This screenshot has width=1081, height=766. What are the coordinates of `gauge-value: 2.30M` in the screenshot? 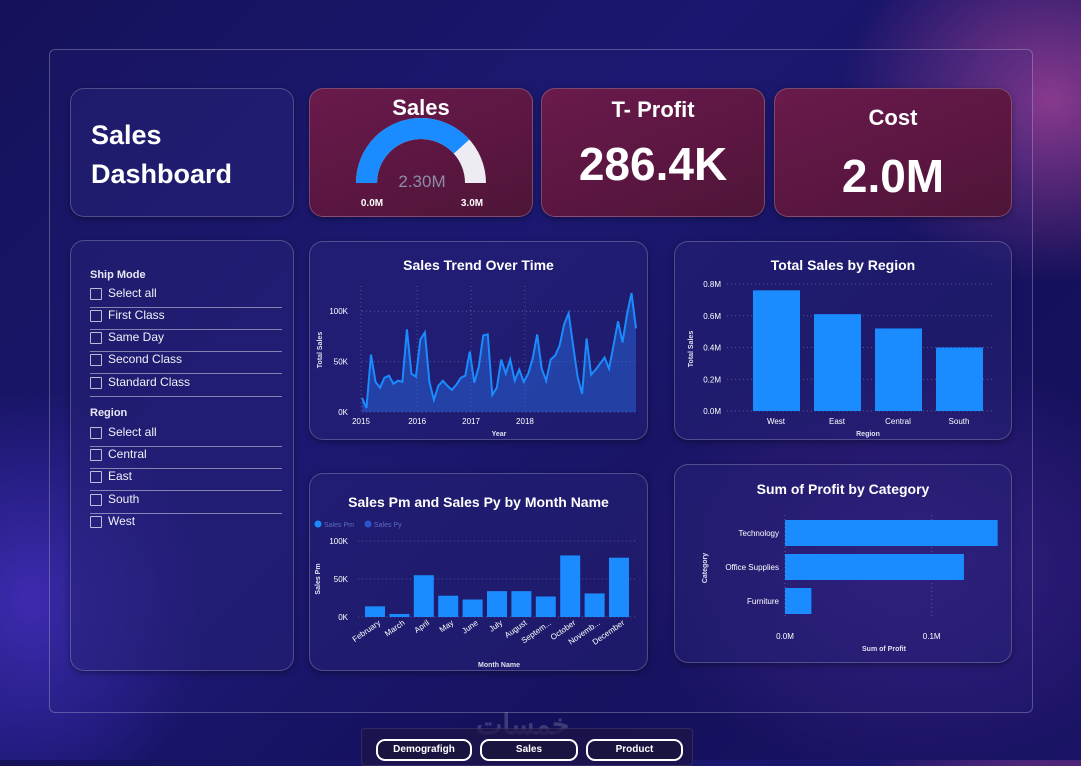 It's located at (421, 181).